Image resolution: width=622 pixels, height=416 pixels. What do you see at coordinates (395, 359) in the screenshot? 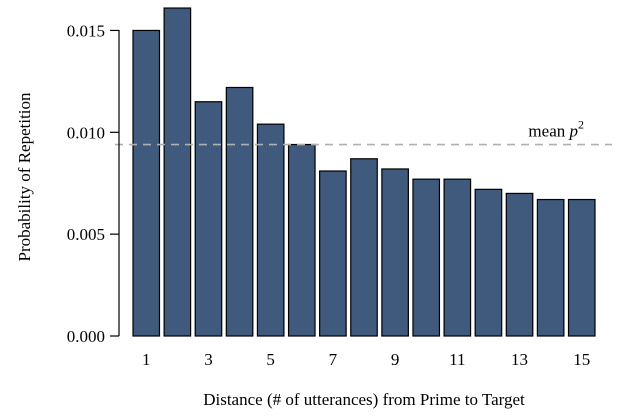
I see `x-tick-label-9: 9` at bounding box center [395, 359].